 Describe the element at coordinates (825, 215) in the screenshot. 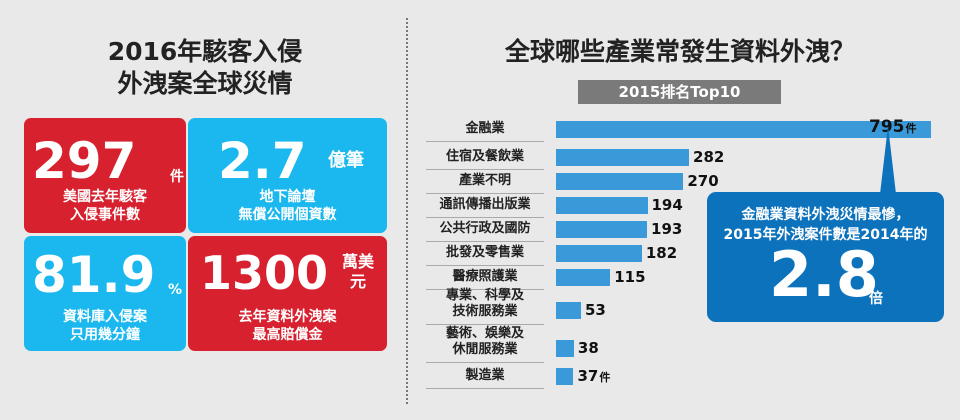

I see `callout-line1: 金融業資料外洩災情最慘，` at that location.